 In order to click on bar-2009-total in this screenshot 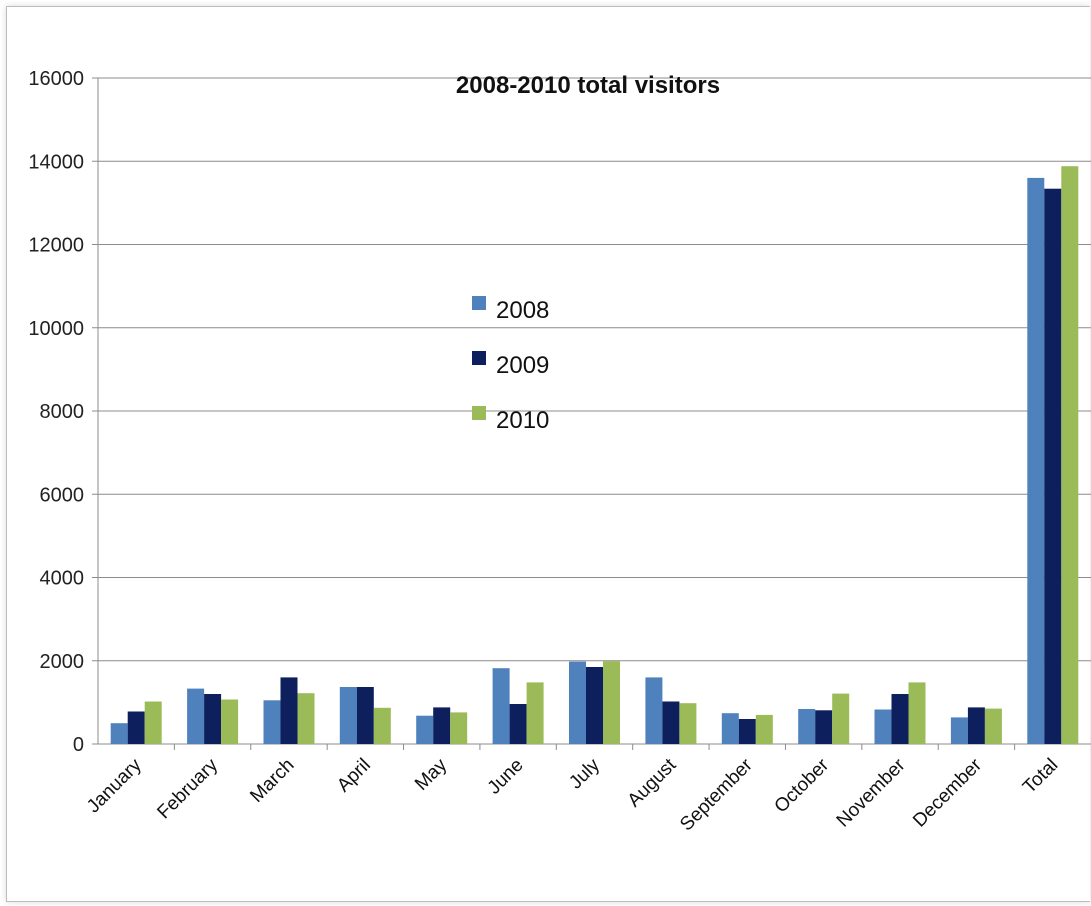, I will do `click(1053, 466)`.